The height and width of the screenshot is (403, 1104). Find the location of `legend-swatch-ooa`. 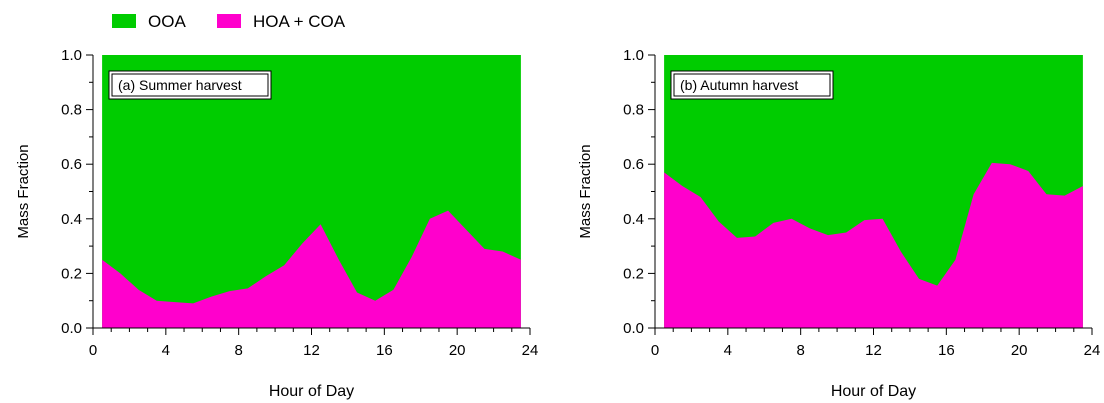

legend-swatch-ooa is located at coordinates (124, 21).